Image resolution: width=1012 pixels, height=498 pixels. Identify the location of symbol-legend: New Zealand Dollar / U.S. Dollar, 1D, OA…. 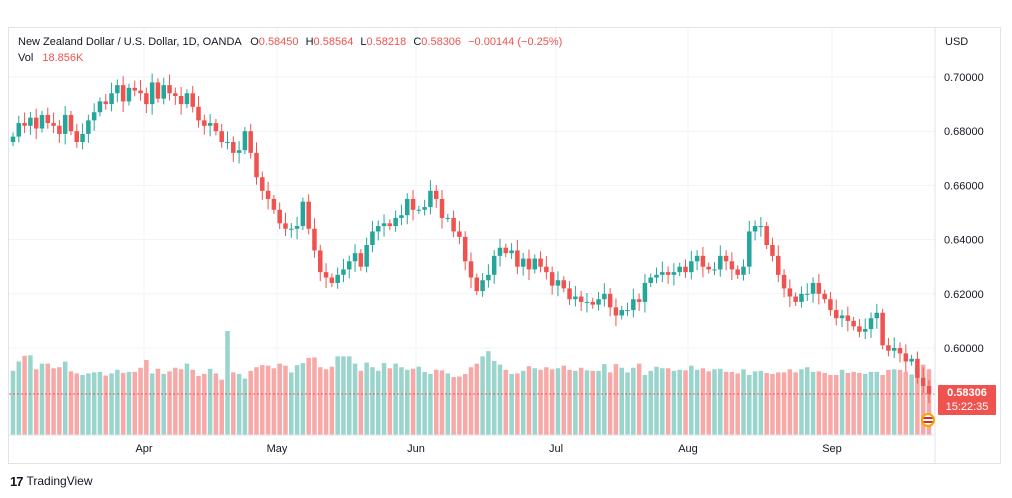
(290, 42).